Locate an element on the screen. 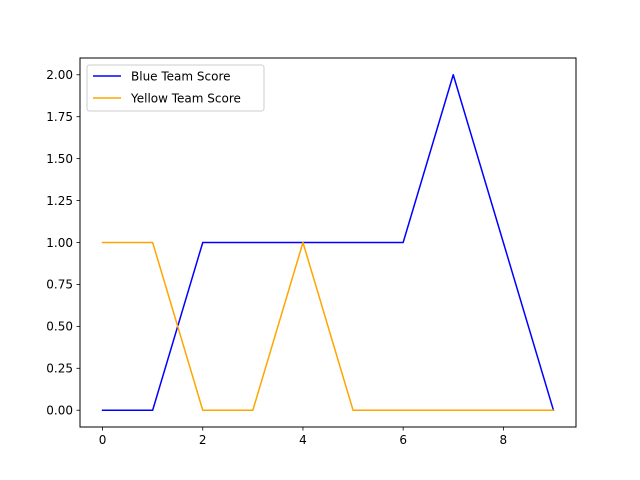 The width and height of the screenshot is (640, 480). y-tick-label: 1.50 is located at coordinates (59, 159).